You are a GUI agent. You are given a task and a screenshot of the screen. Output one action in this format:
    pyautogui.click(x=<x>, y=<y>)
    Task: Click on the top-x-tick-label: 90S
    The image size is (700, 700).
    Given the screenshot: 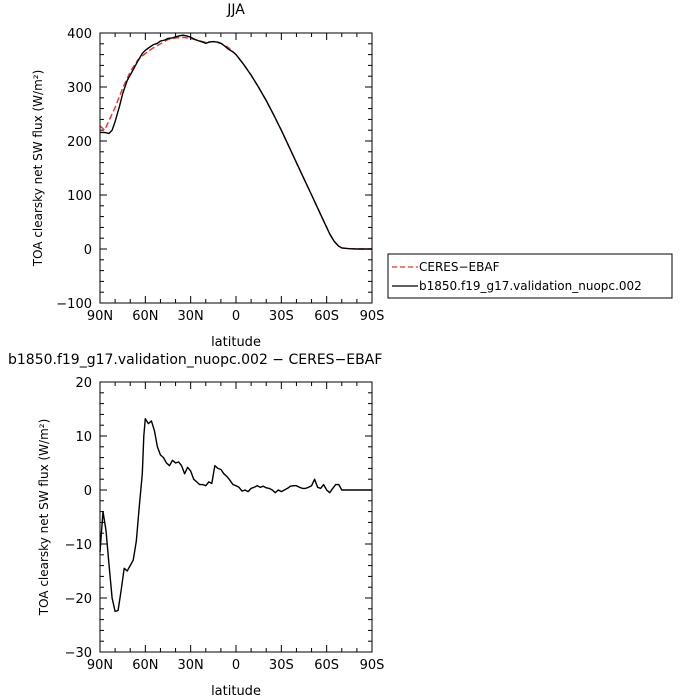 What is the action you would take?
    pyautogui.click(x=372, y=316)
    